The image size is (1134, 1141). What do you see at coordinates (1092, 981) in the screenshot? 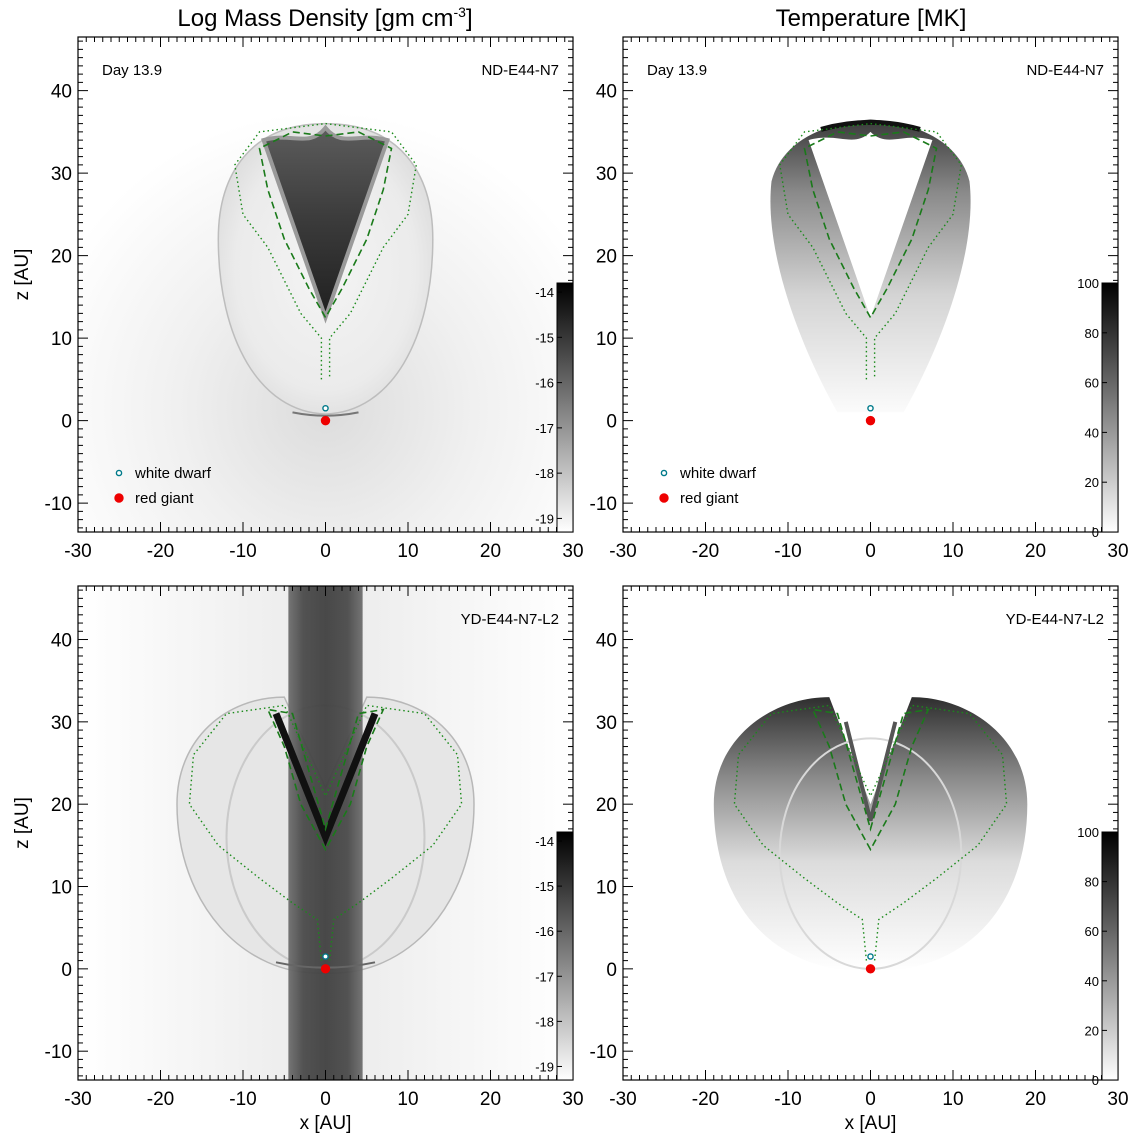
I see `colorbar-tick-label: 40` at bounding box center [1092, 981].